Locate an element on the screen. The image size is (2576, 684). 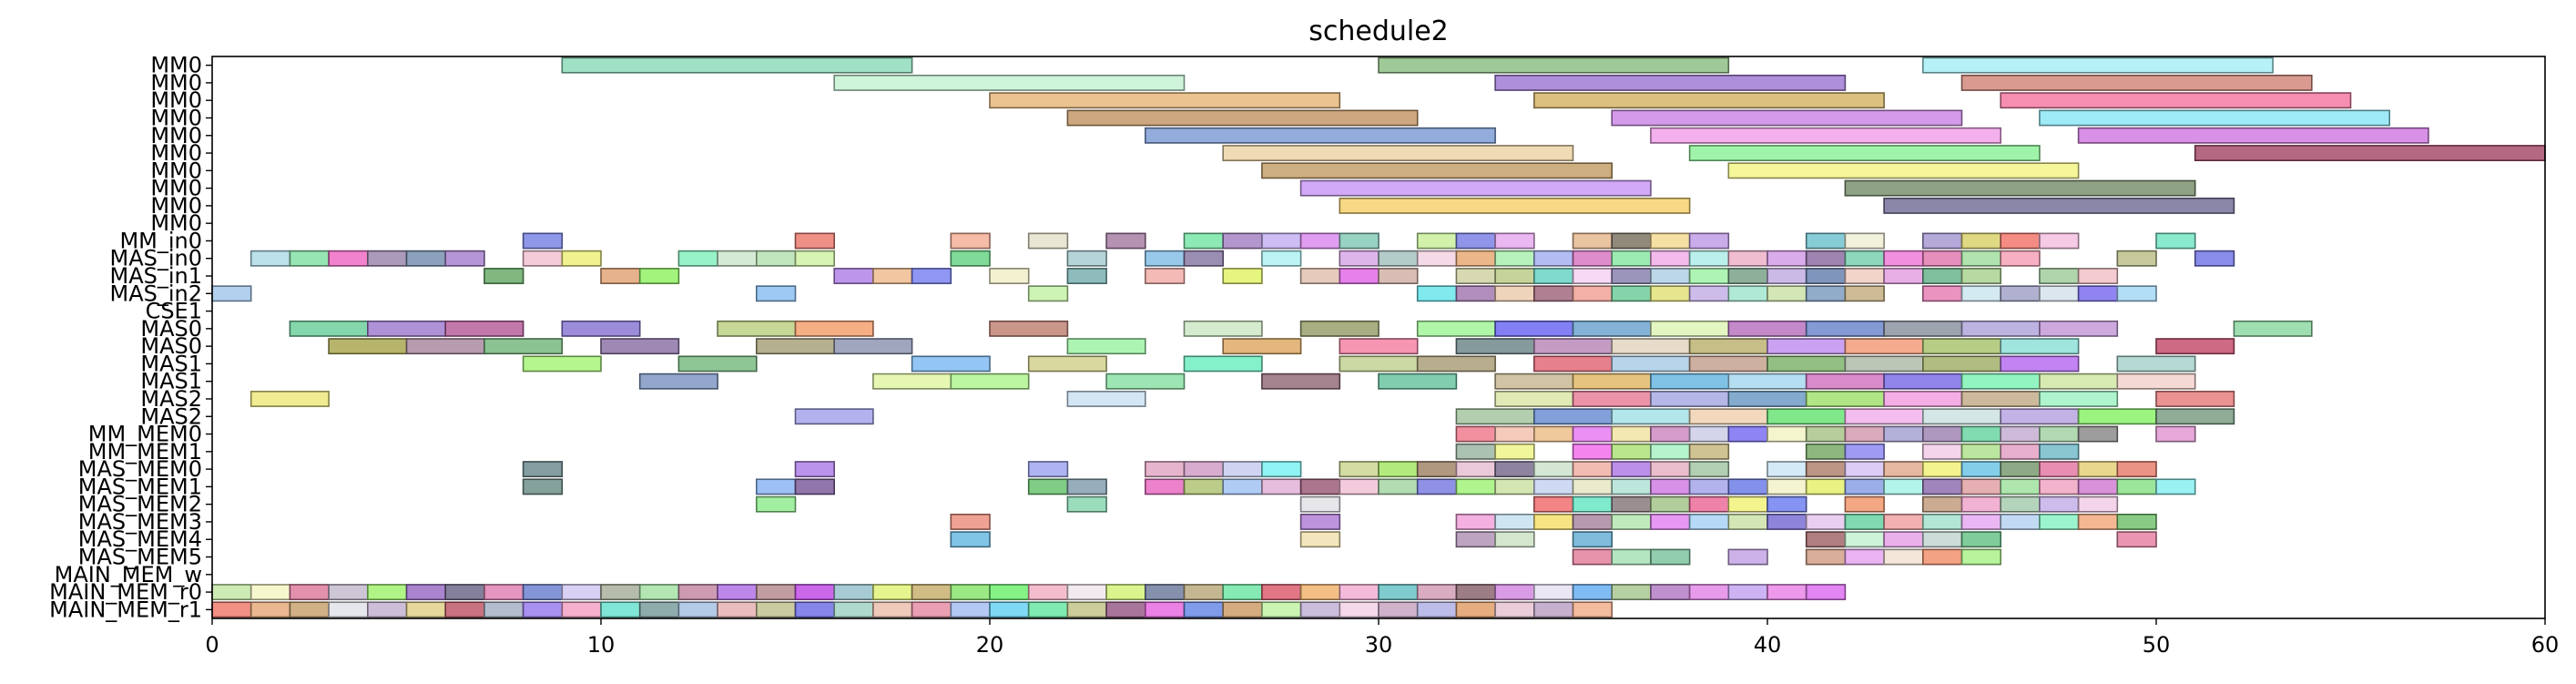
x-ticks: 0 10 20 30 40 50 60 is located at coordinates (1382, 638).